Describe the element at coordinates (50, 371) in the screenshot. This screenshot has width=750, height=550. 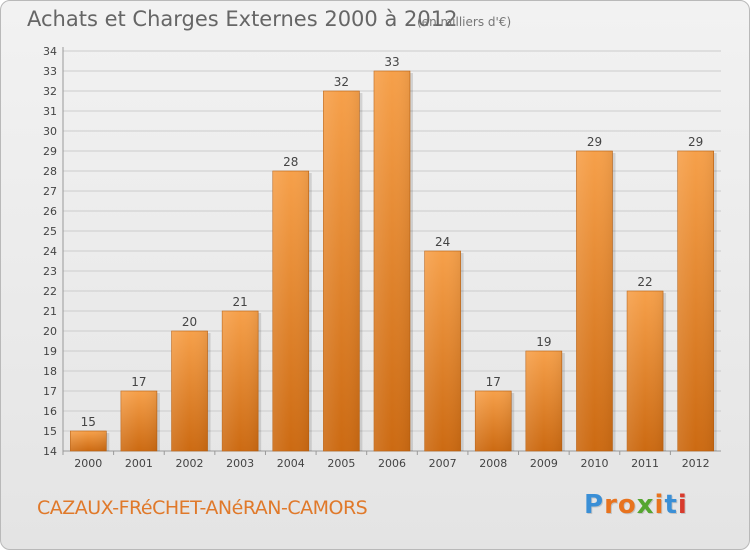
I see `y-tick-label: 18` at that location.